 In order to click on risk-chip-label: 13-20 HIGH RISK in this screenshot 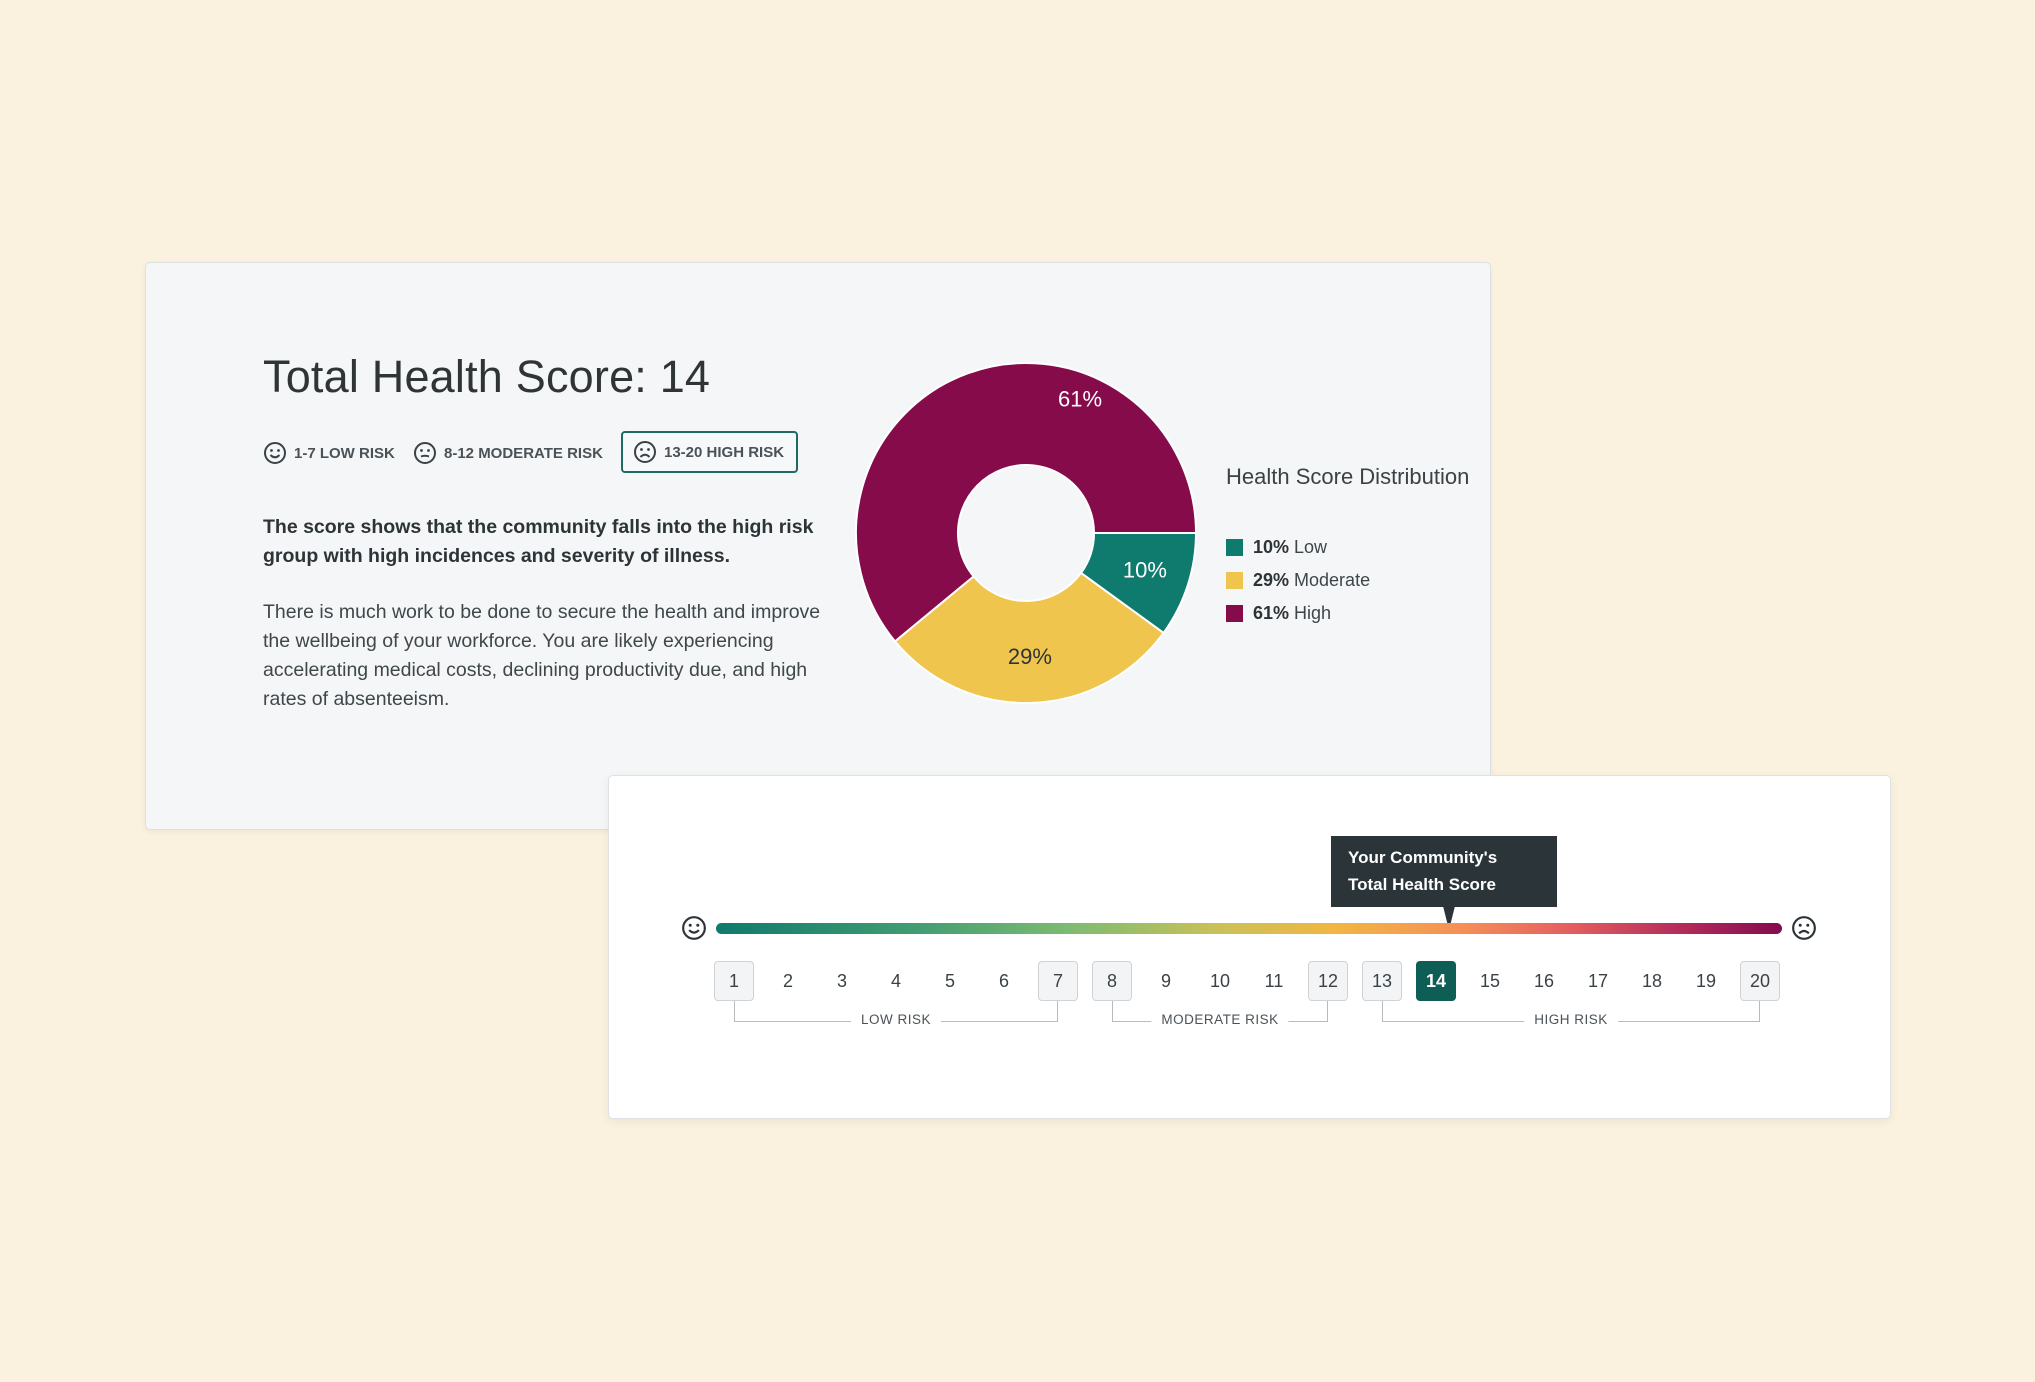, I will do `click(724, 452)`.